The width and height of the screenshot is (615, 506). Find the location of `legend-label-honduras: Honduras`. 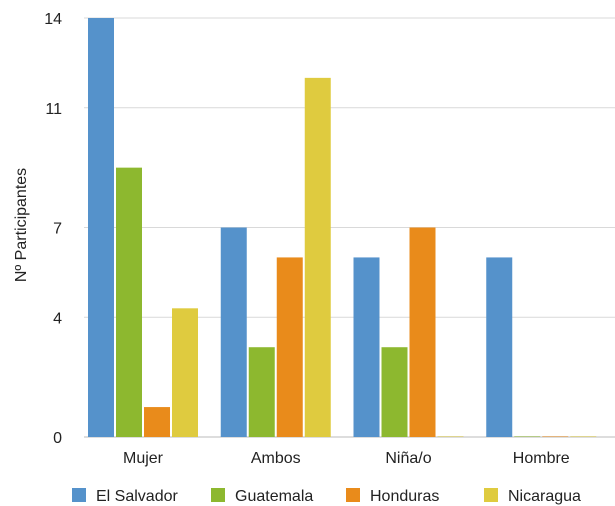

legend-label-honduras: Honduras is located at coordinates (404, 496).